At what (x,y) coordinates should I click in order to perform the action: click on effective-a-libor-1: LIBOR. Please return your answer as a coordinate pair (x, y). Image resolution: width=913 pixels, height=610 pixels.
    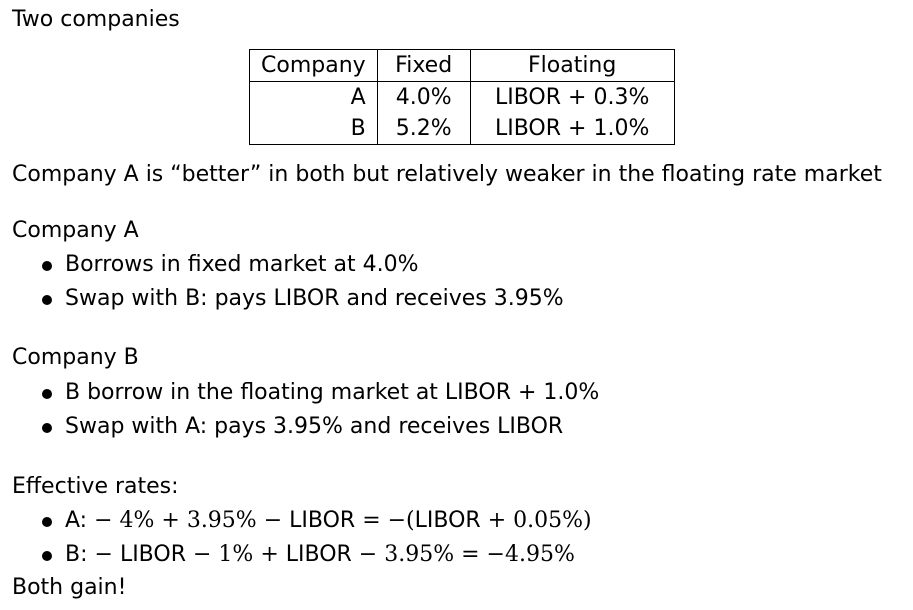
    Looking at the image, I should click on (322, 520).